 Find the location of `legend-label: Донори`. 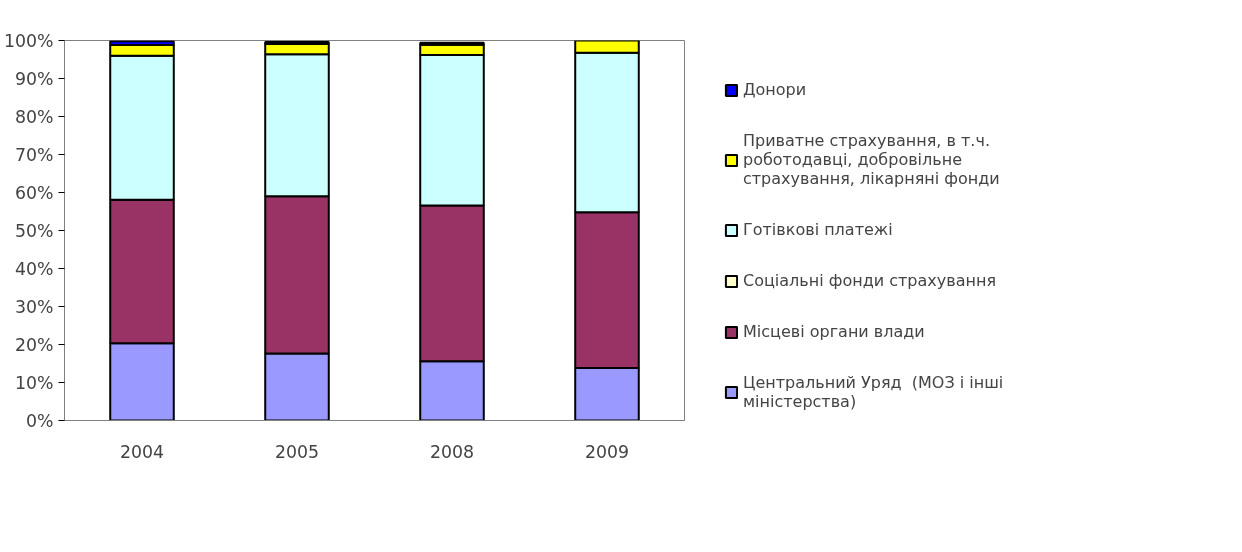

legend-label: Донори is located at coordinates (775, 89).